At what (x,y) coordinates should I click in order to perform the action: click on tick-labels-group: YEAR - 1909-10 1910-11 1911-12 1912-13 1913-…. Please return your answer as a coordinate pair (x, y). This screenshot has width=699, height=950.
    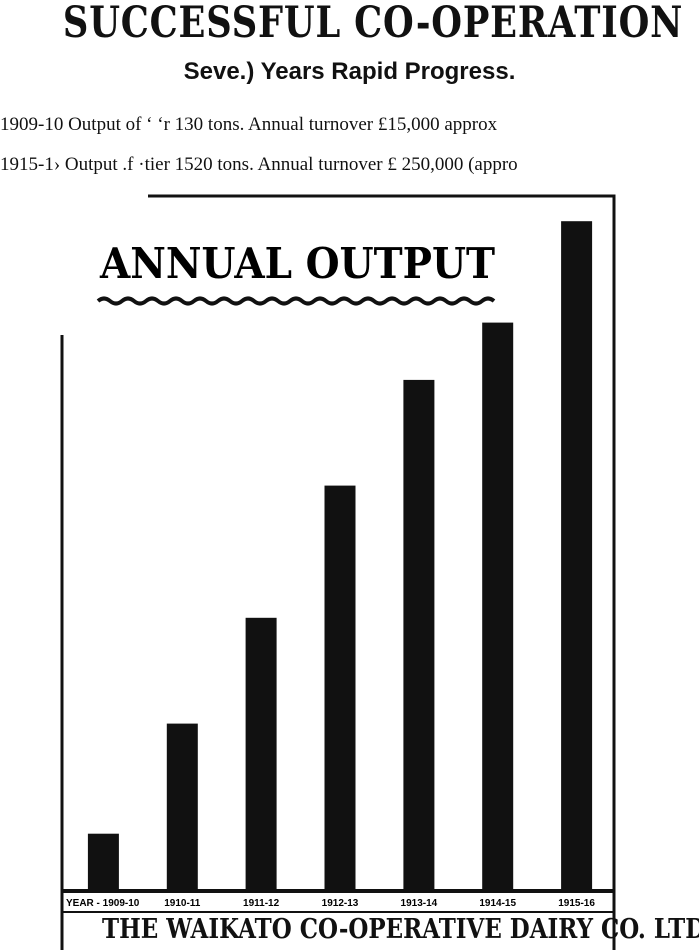
    Looking at the image, I should click on (330, 903).